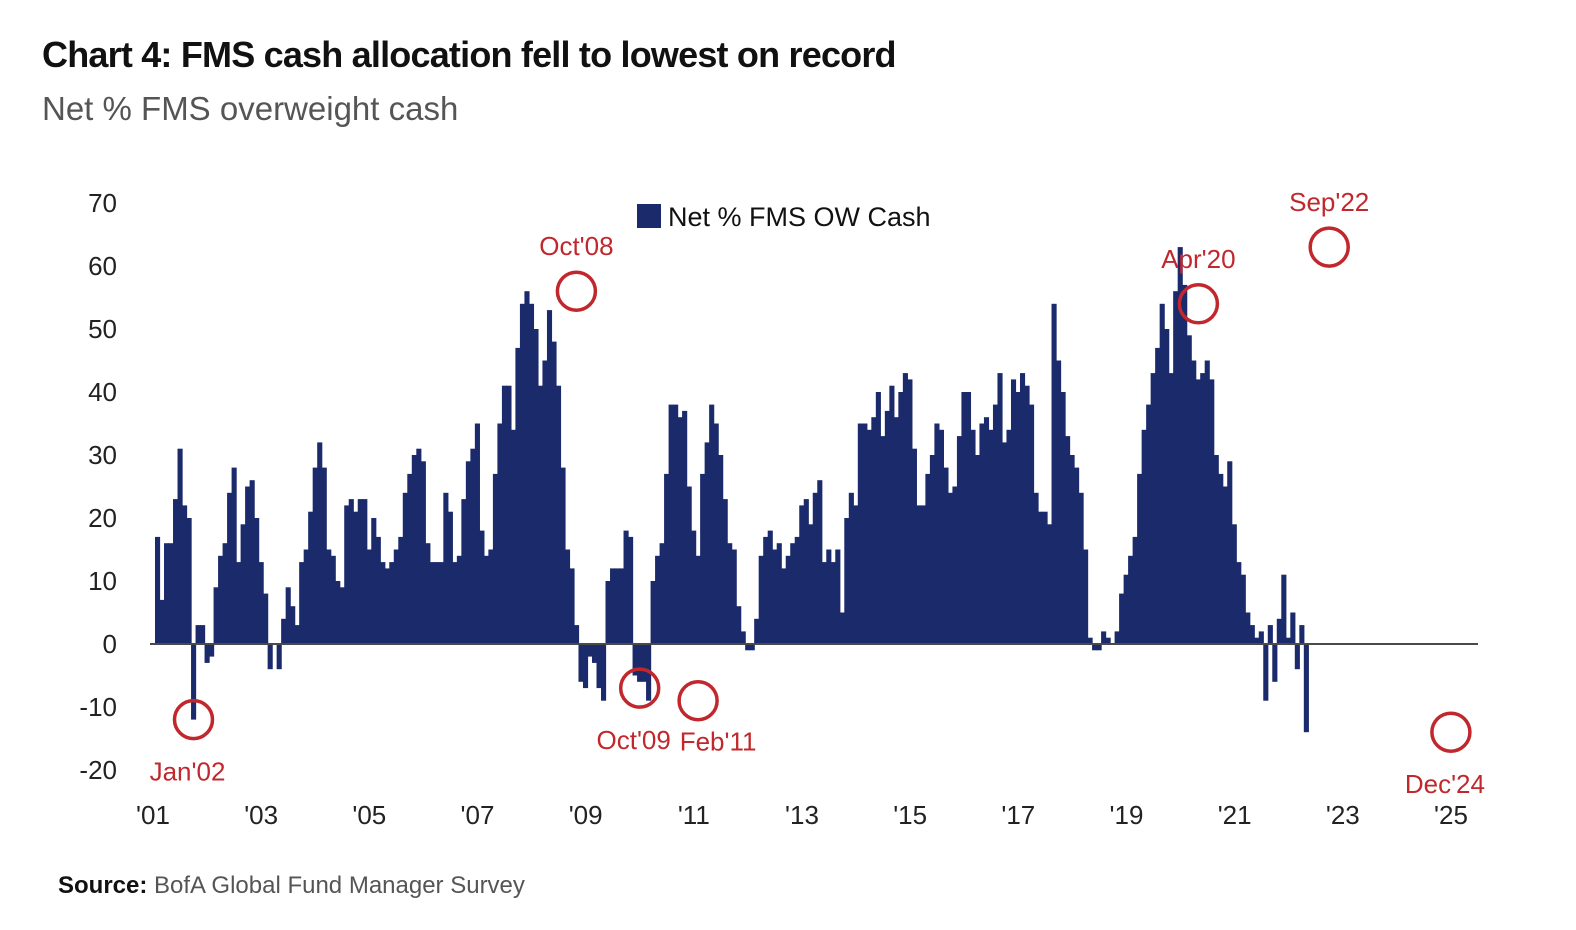 The image size is (1576, 930). What do you see at coordinates (478, 815) in the screenshot?
I see `x-tick-label: '07` at bounding box center [478, 815].